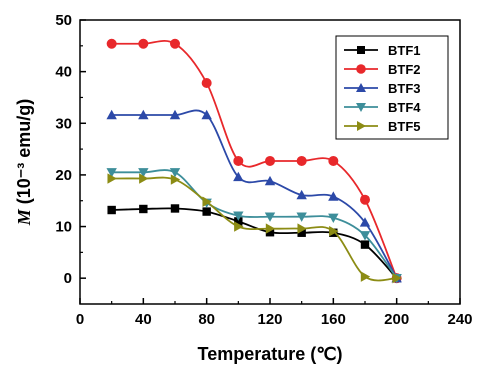 The width and height of the screenshot is (479, 365). I want to click on x-axis: 0 40 80 120 160 200 240, so click(274, 313).